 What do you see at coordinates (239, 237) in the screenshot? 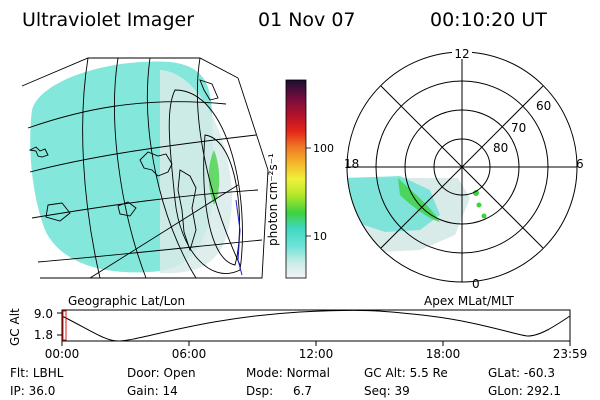
I see `blue-coast` at bounding box center [239, 237].